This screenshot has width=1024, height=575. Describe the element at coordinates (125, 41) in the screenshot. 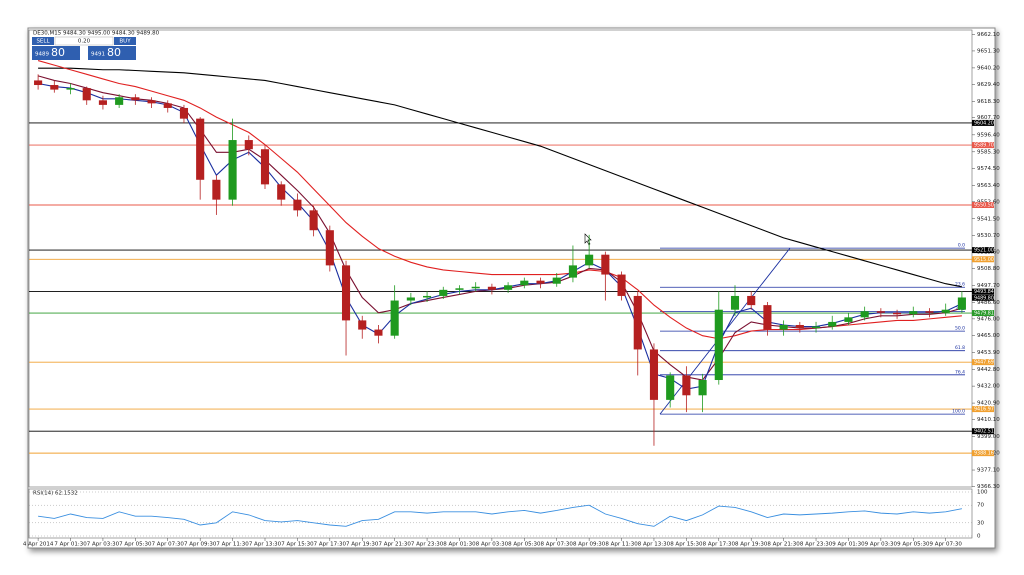

I see `buy-button` at that location.